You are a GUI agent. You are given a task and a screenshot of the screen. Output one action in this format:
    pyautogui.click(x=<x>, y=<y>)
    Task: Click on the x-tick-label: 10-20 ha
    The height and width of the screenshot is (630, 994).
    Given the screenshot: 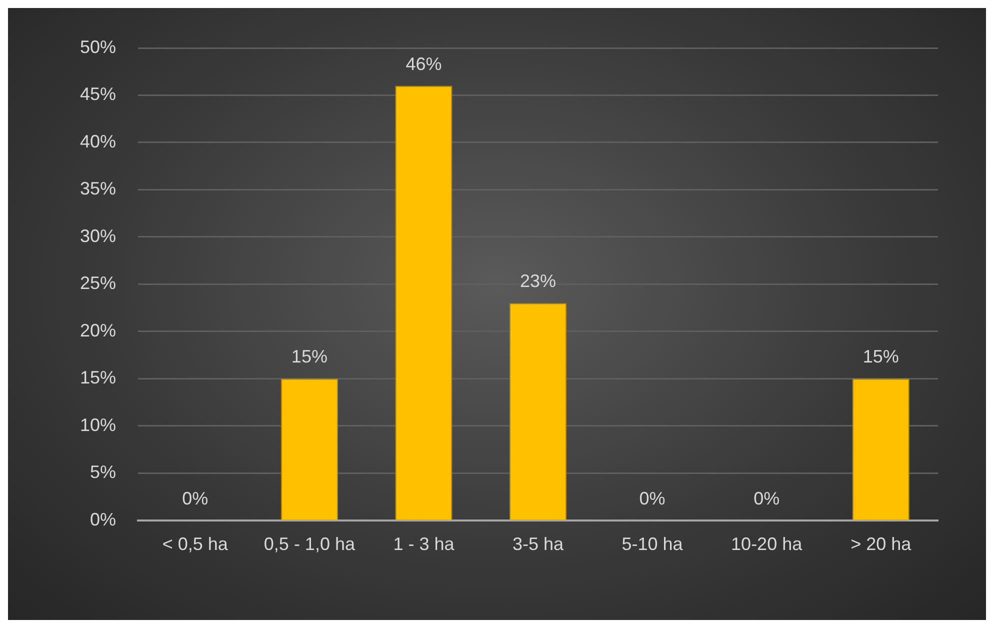 What is the action you would take?
    pyautogui.click(x=767, y=544)
    